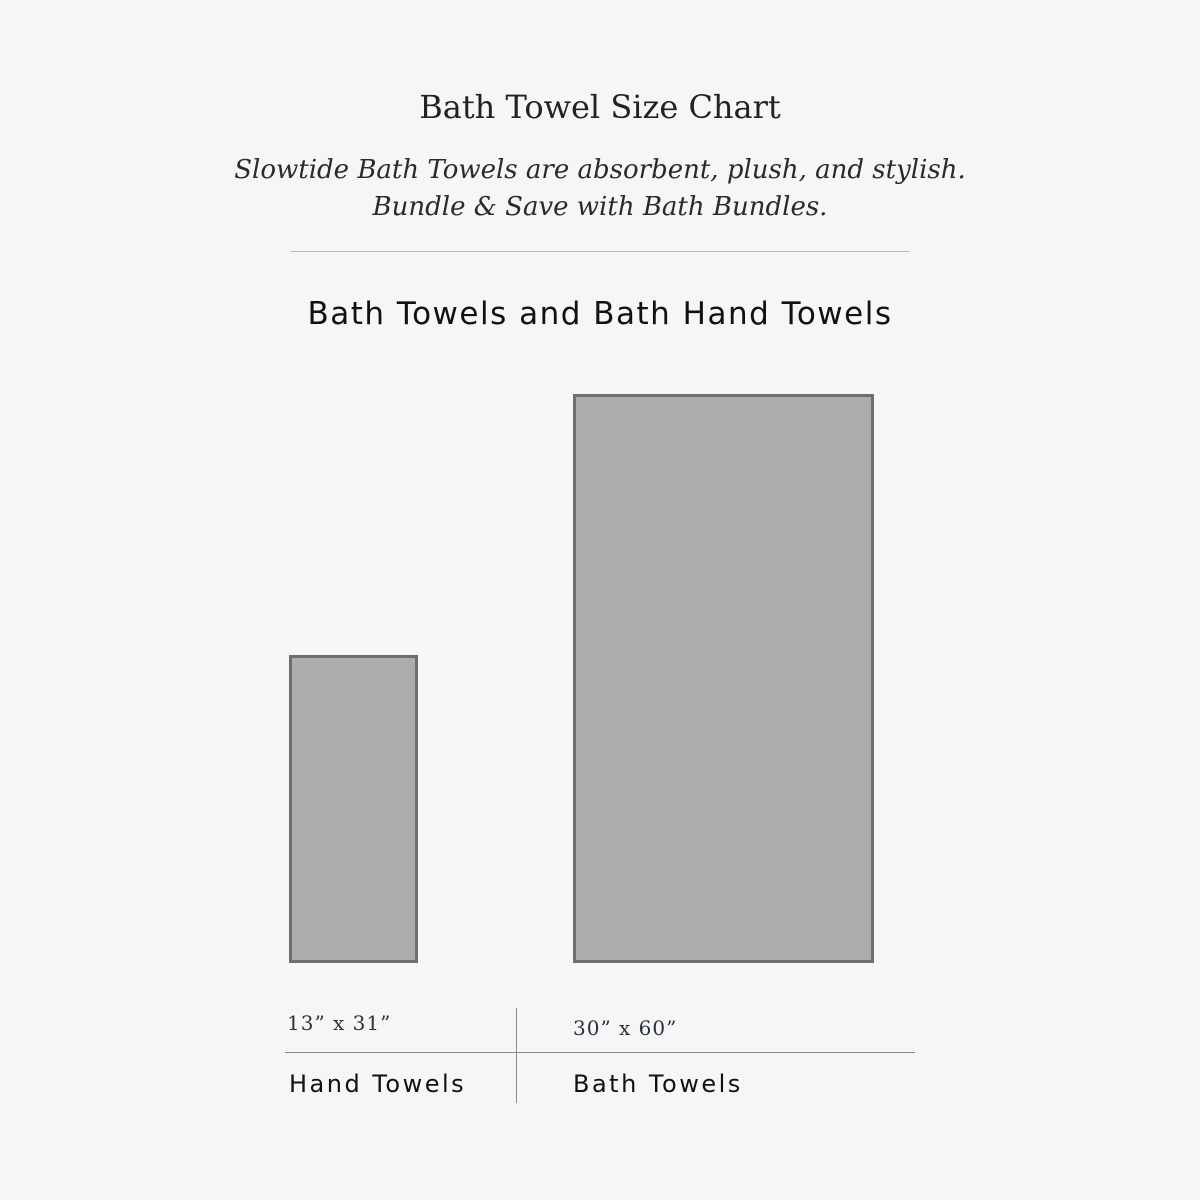 The image size is (1200, 1200). I want to click on hand-towel-label: Hand Towels, so click(378, 1084).